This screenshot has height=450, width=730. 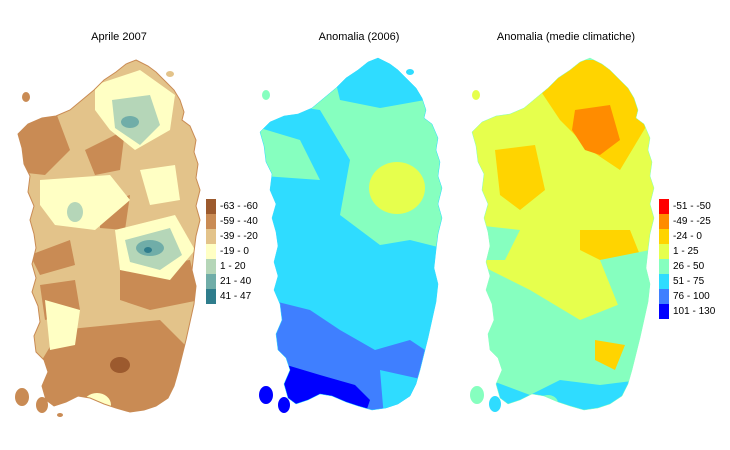 I want to click on legend-label: -51 - -50, so click(x=692, y=206).